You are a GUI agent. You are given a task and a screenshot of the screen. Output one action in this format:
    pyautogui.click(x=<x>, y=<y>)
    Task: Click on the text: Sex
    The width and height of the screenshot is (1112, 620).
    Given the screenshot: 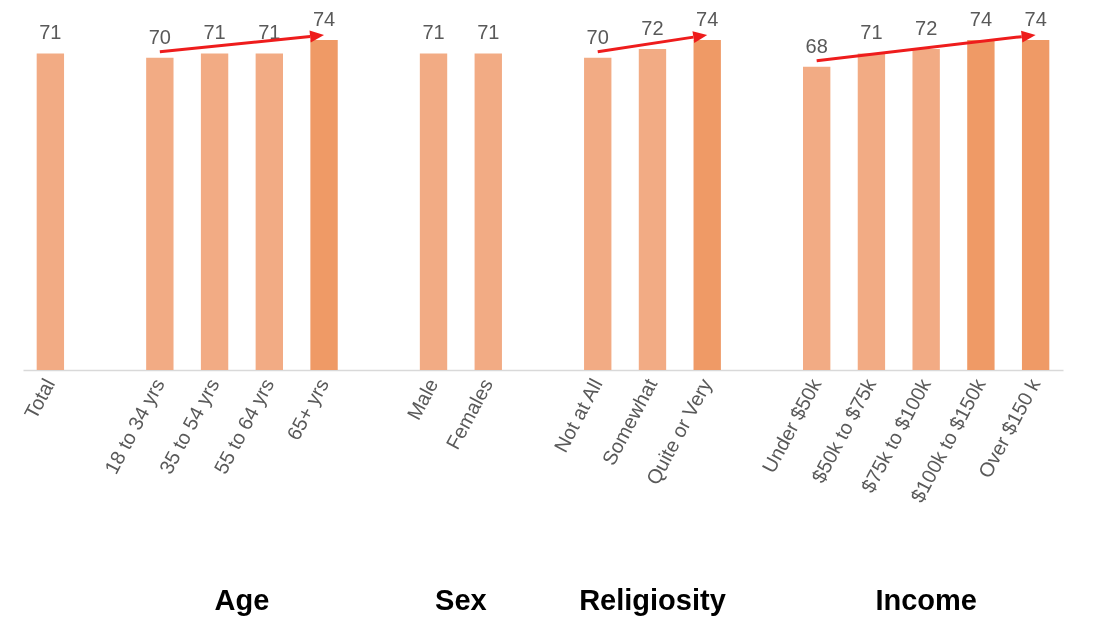 What is the action you would take?
    pyautogui.click(x=461, y=600)
    